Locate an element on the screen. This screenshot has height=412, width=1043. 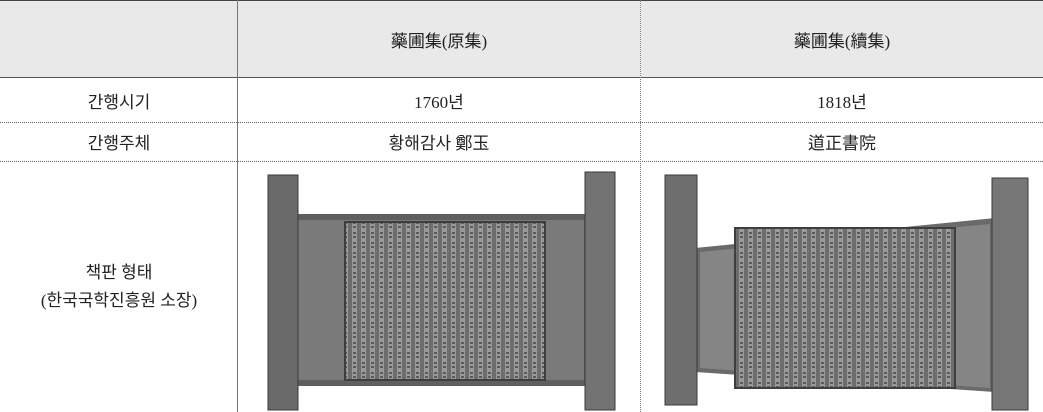
cell: 1760년 is located at coordinates (439, 102).